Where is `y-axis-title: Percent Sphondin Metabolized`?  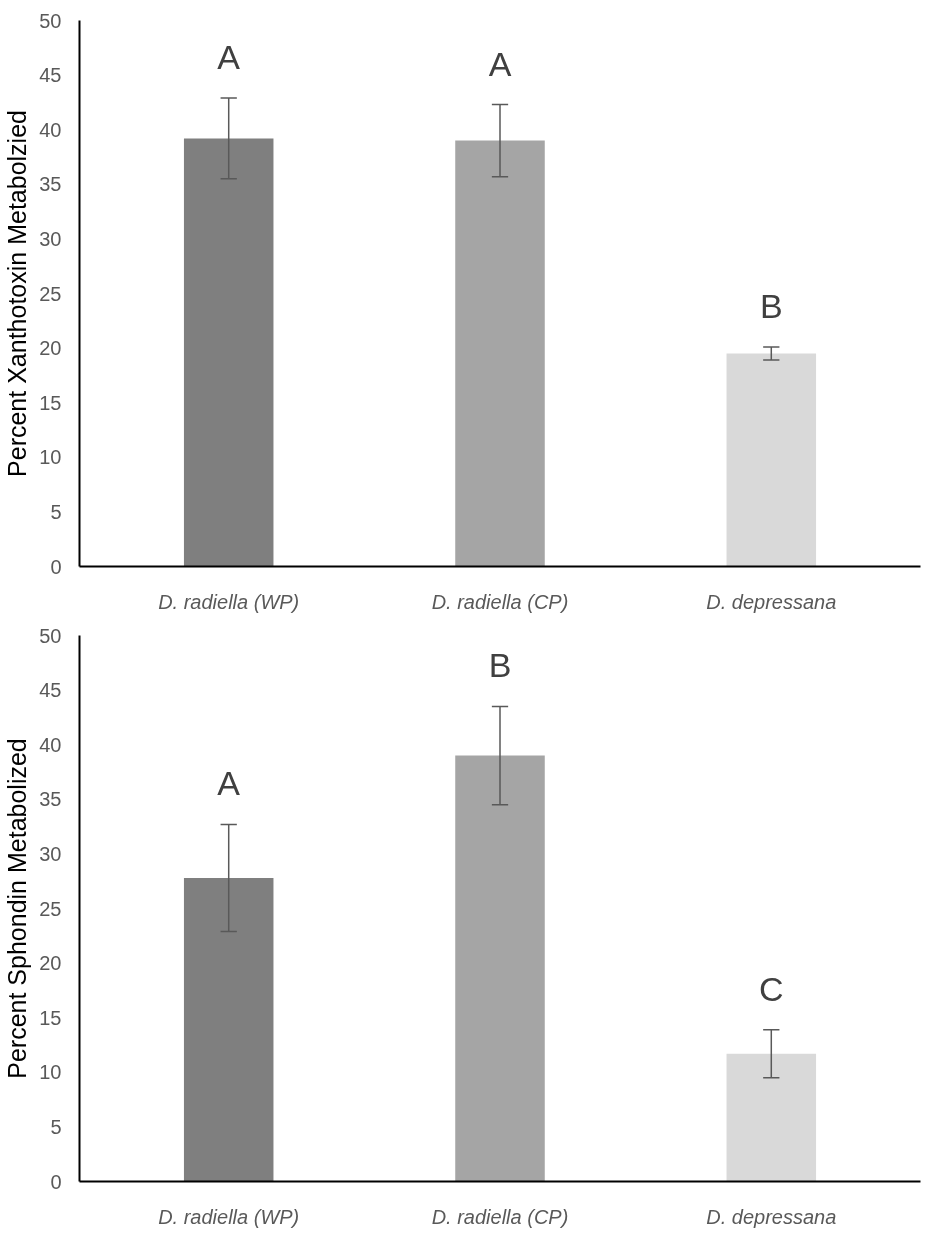
y-axis-title: Percent Sphondin Metabolized is located at coordinates (17, 908).